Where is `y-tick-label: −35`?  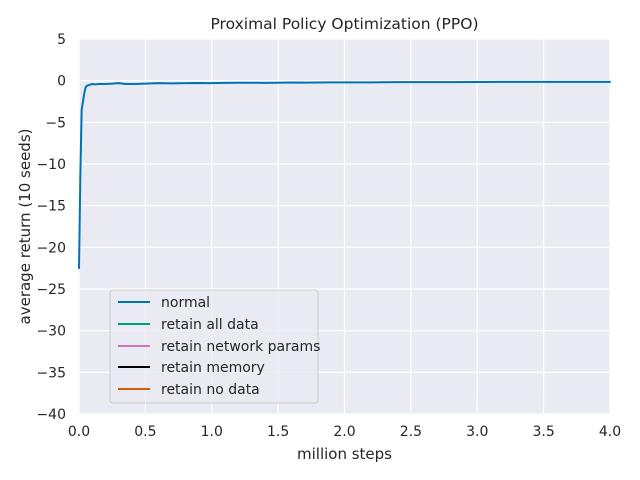 y-tick-label: −35 is located at coordinates (51, 373).